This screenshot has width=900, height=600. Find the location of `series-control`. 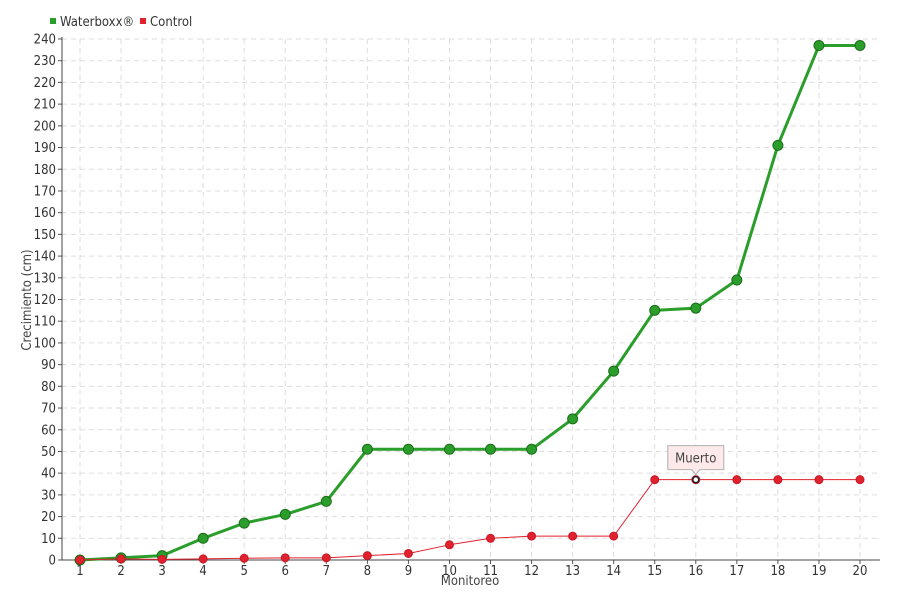

series-control is located at coordinates (470, 520).